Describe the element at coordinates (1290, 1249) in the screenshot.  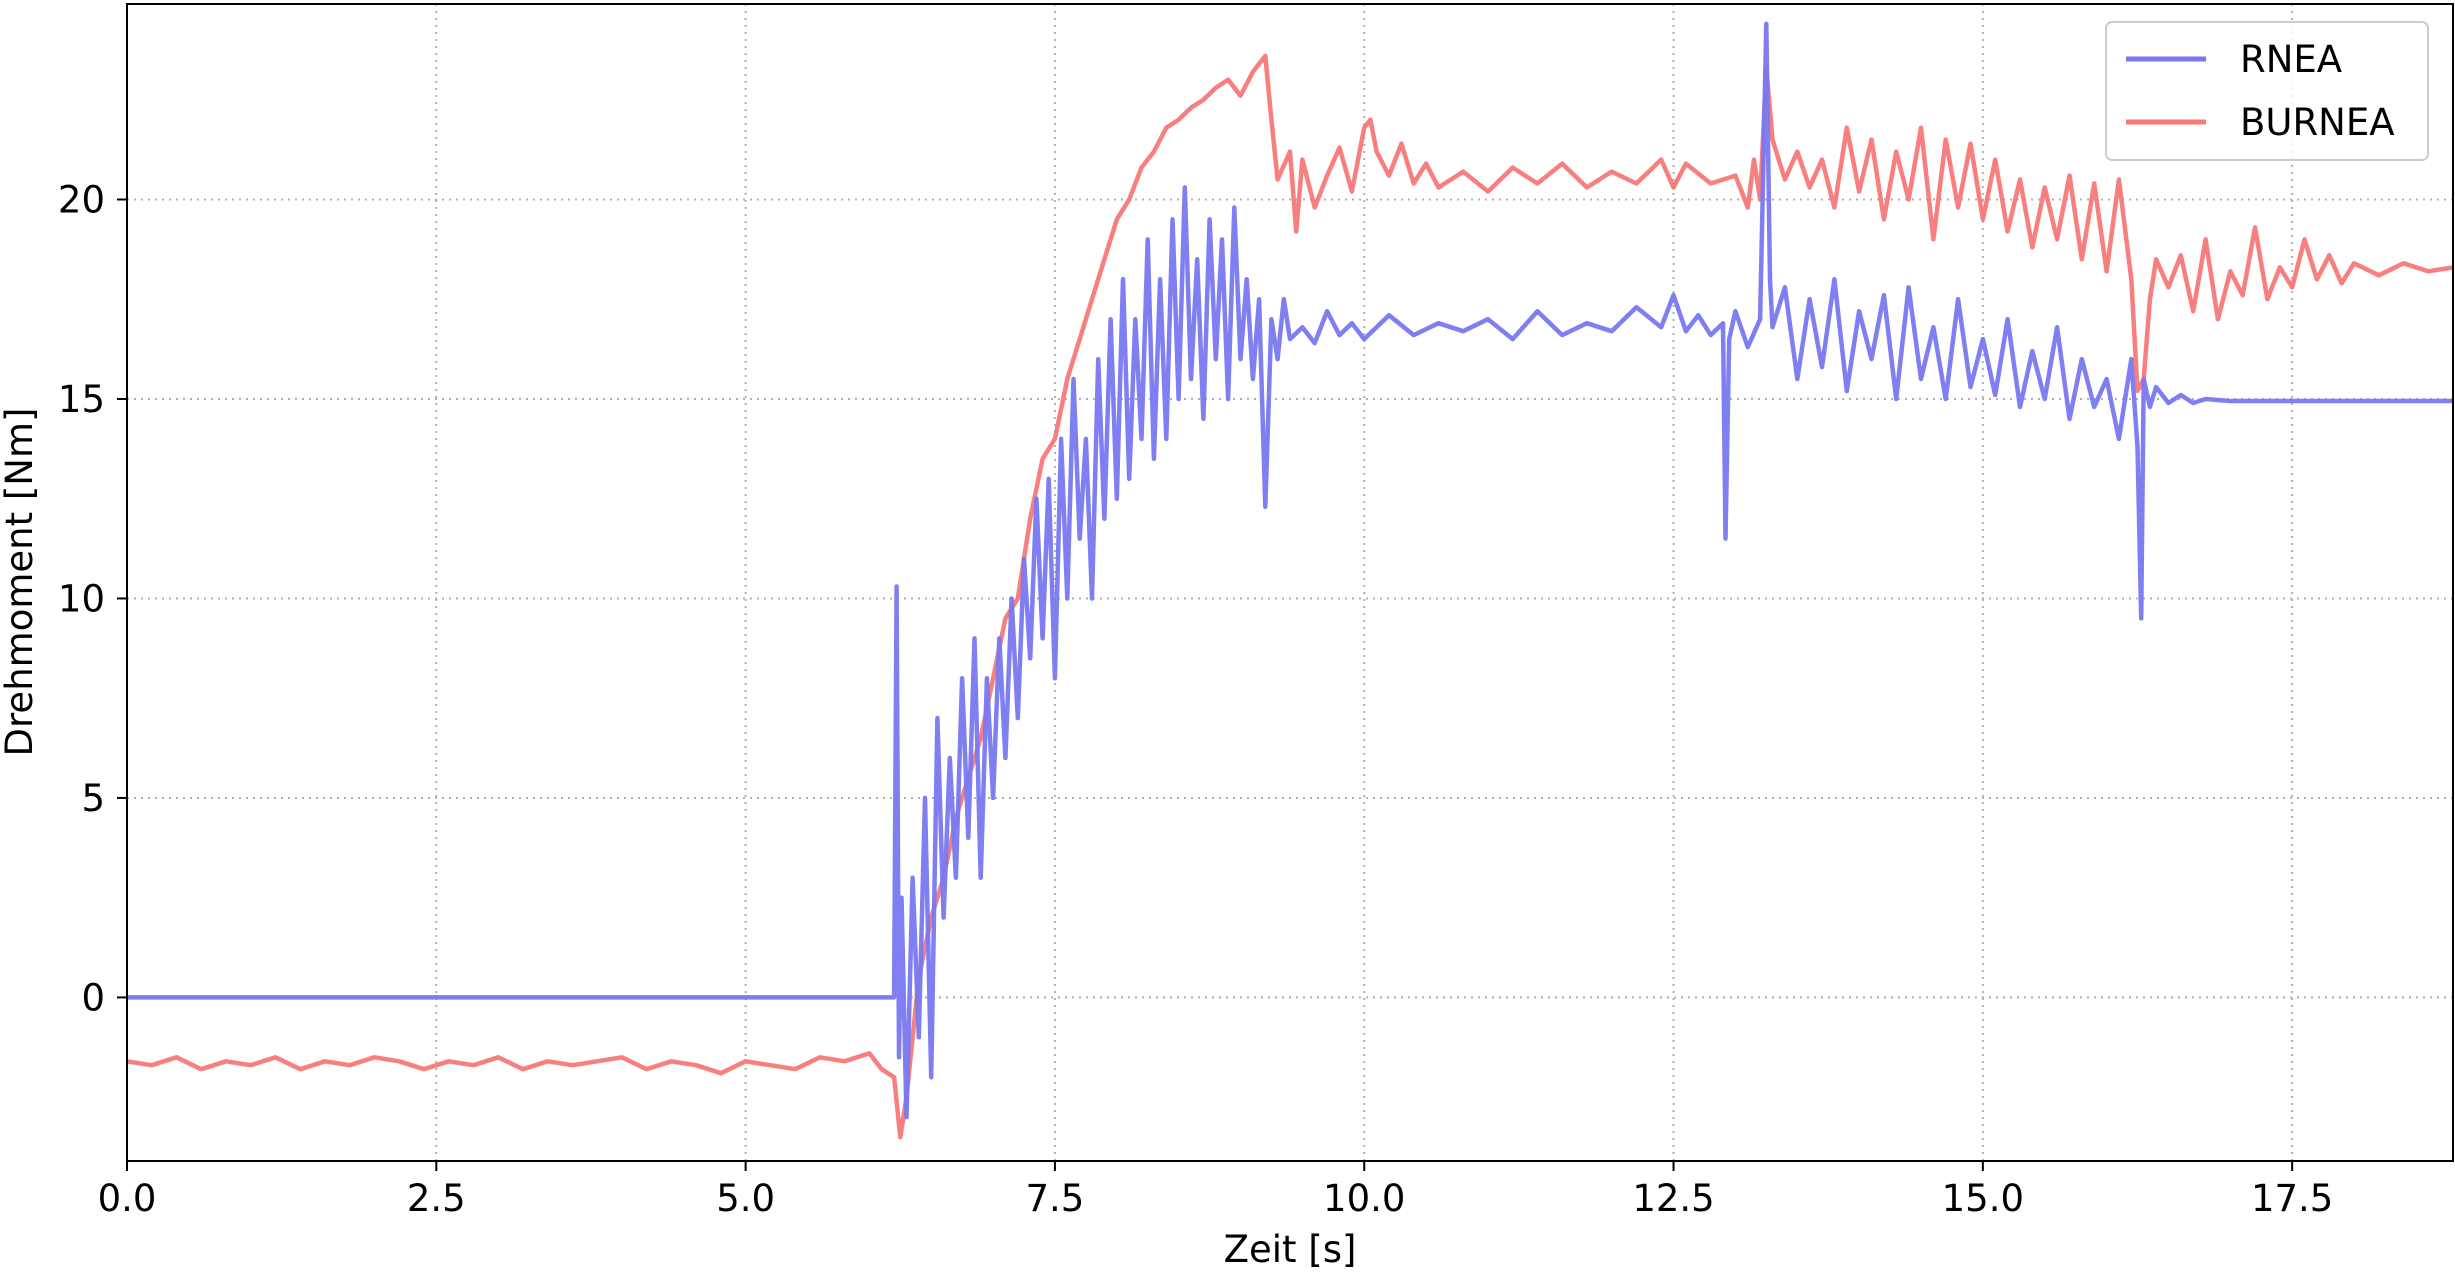
I see `x-axis-label: Zeit [s]` at that location.